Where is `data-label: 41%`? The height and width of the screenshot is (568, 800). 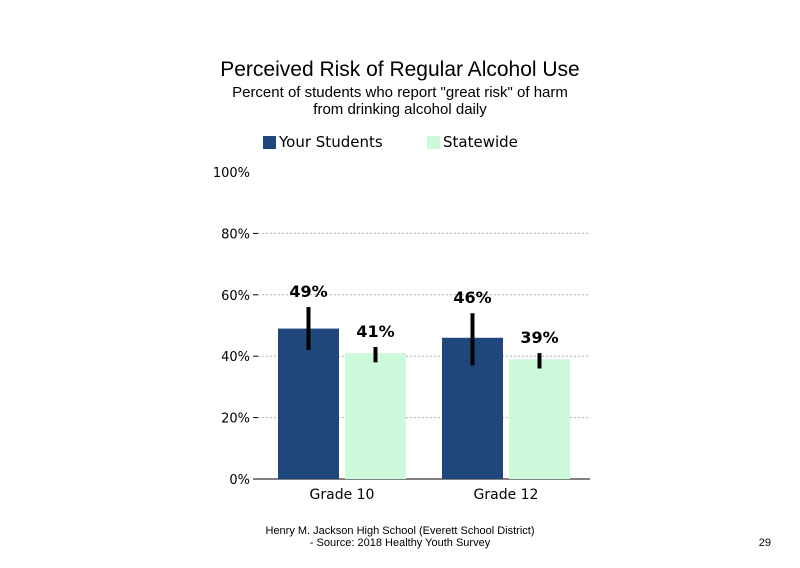 data-label: 41% is located at coordinates (375, 331).